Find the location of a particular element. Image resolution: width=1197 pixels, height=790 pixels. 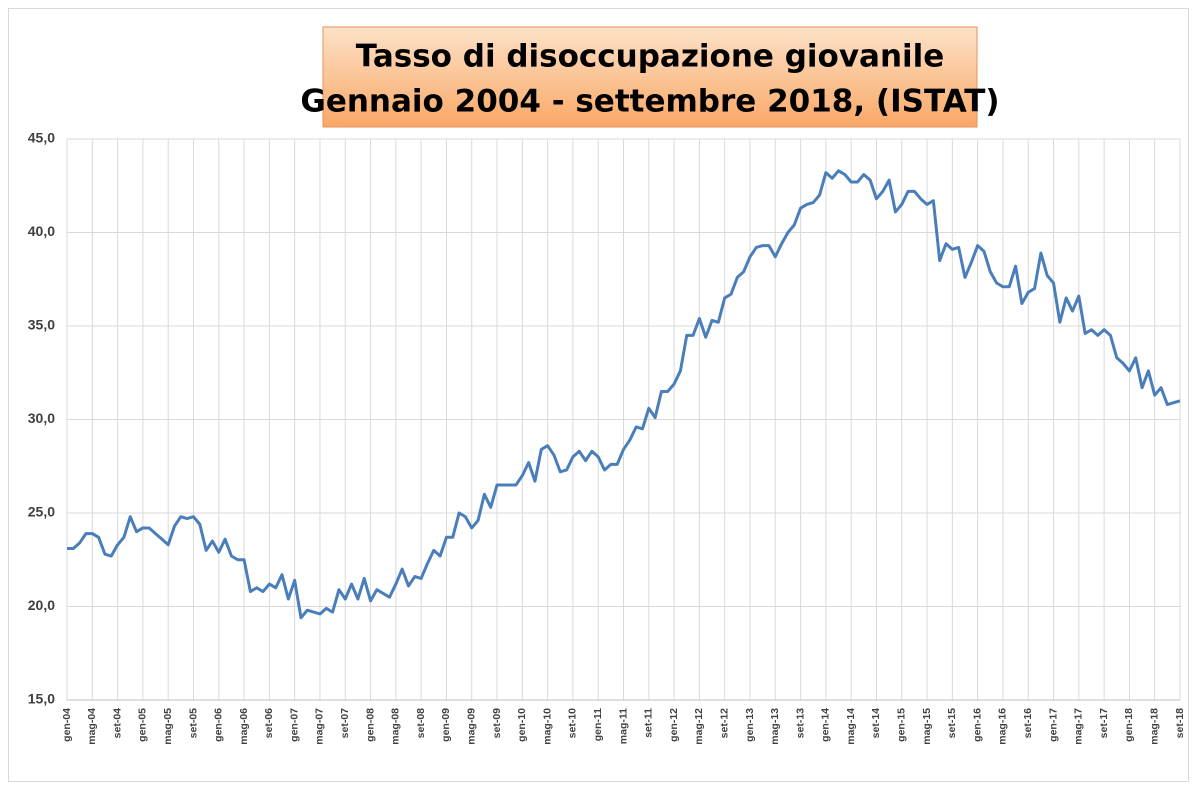

x-tick-label: gen-13 is located at coordinates (750, 725).